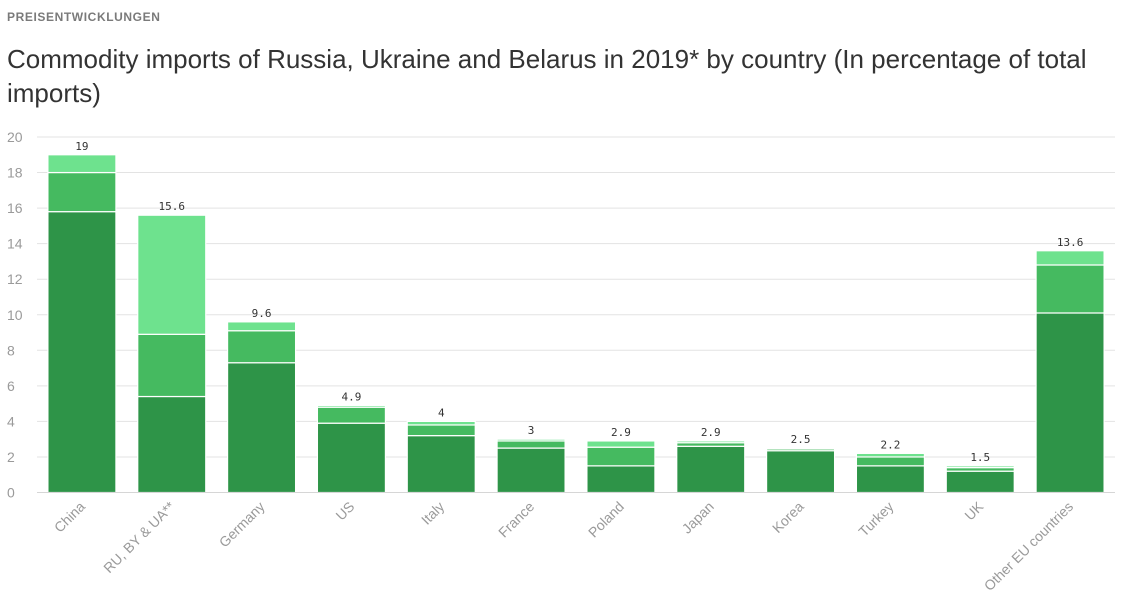 The width and height of the screenshot is (1130, 604). I want to click on x-category-label: Italy, so click(432, 512).